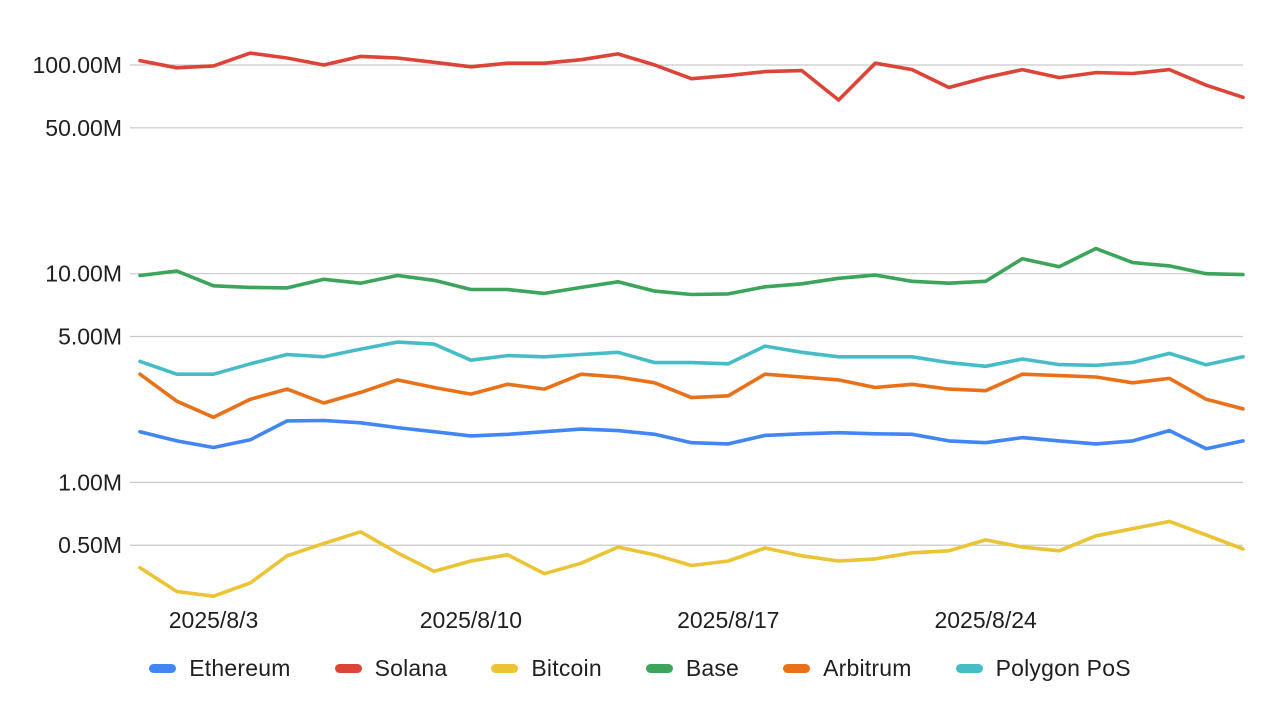 The height and width of the screenshot is (716, 1280). I want to click on arbitrum-series-swatch, so click(797, 668).